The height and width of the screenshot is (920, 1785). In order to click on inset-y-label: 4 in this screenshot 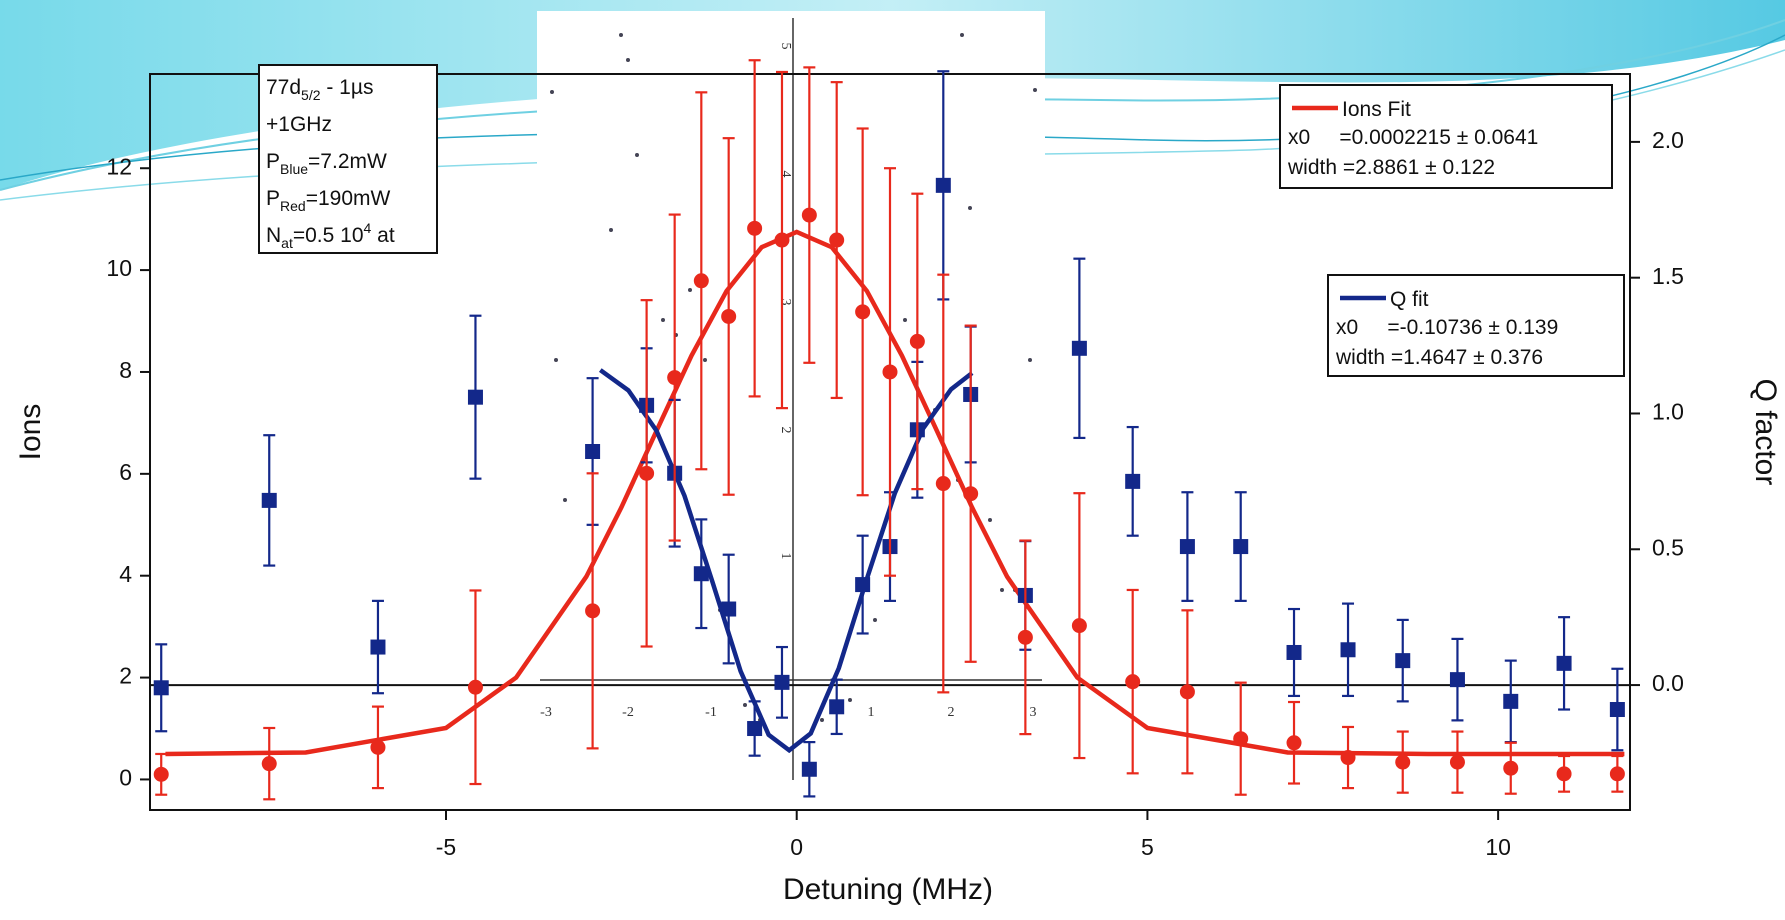, I will do `click(785, 174)`.